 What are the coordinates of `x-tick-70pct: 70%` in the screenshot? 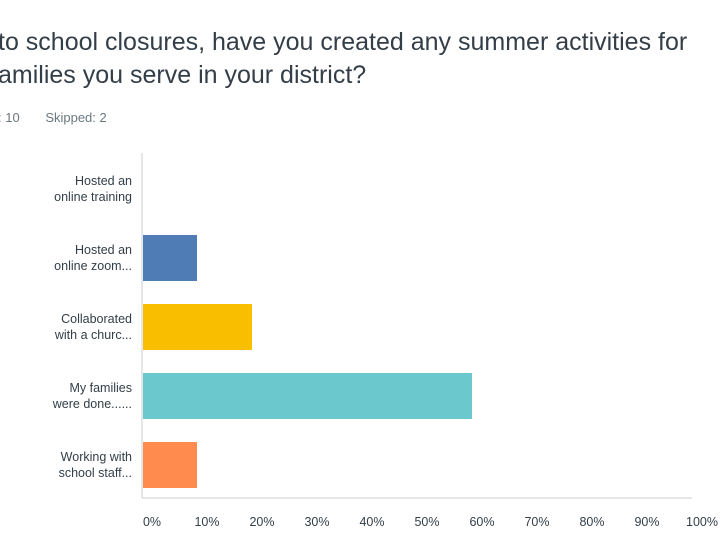 It's located at (536, 522).